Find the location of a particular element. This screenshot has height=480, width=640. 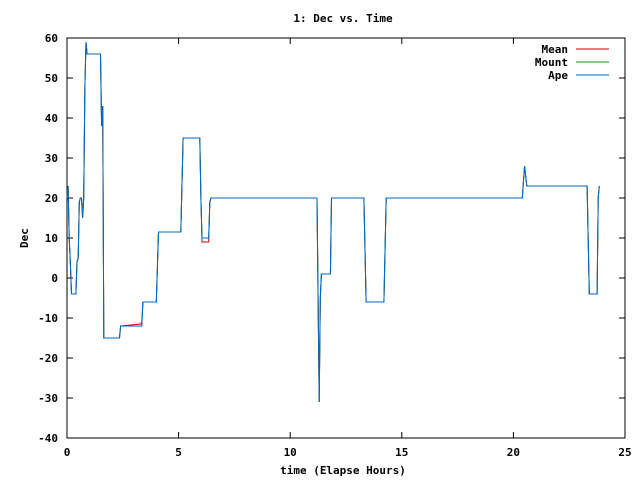

x-axis-label: time (Elapse Hours) is located at coordinates (343, 470).